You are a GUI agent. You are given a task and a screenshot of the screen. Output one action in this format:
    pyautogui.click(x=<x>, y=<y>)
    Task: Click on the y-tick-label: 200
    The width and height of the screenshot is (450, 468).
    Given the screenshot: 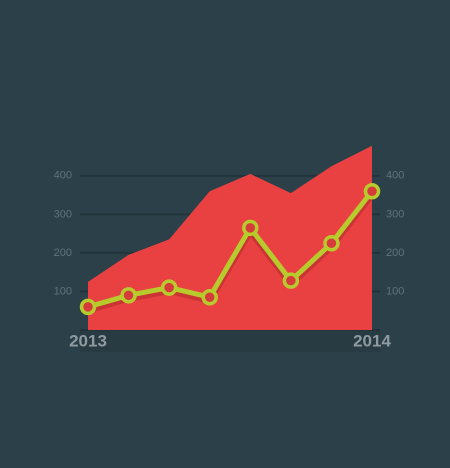 What is the action you would take?
    pyautogui.click(x=63, y=253)
    